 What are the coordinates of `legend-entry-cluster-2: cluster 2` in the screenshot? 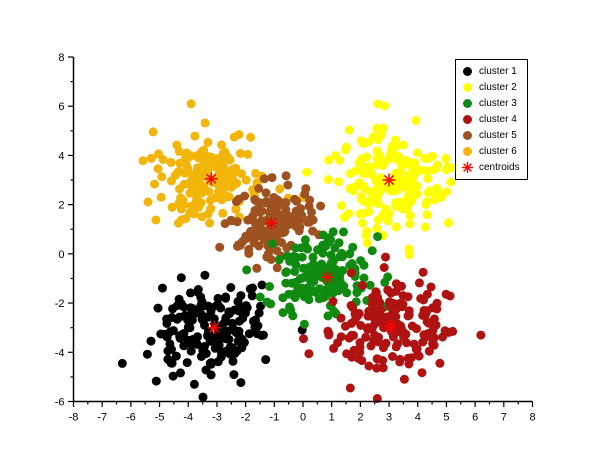 It's located at (493, 87).